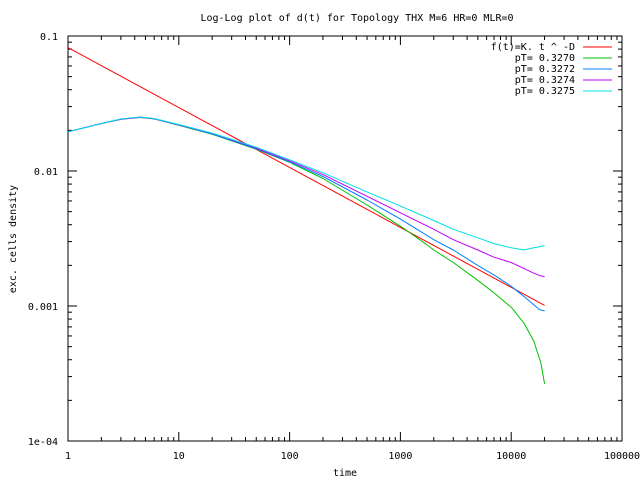 Image resolution: width=640 pixels, height=480 pixels. What do you see at coordinates (545, 58) in the screenshot?
I see `legend-label: pT= 0.3270` at bounding box center [545, 58].